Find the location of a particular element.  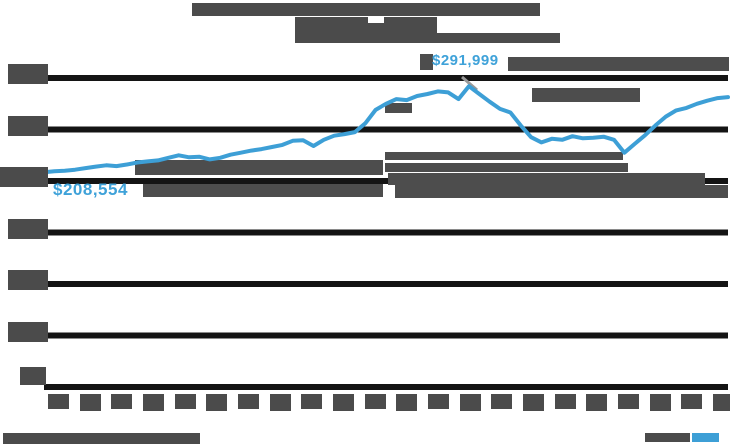

brand-logo-dark-redacted is located at coordinates (667, 437).